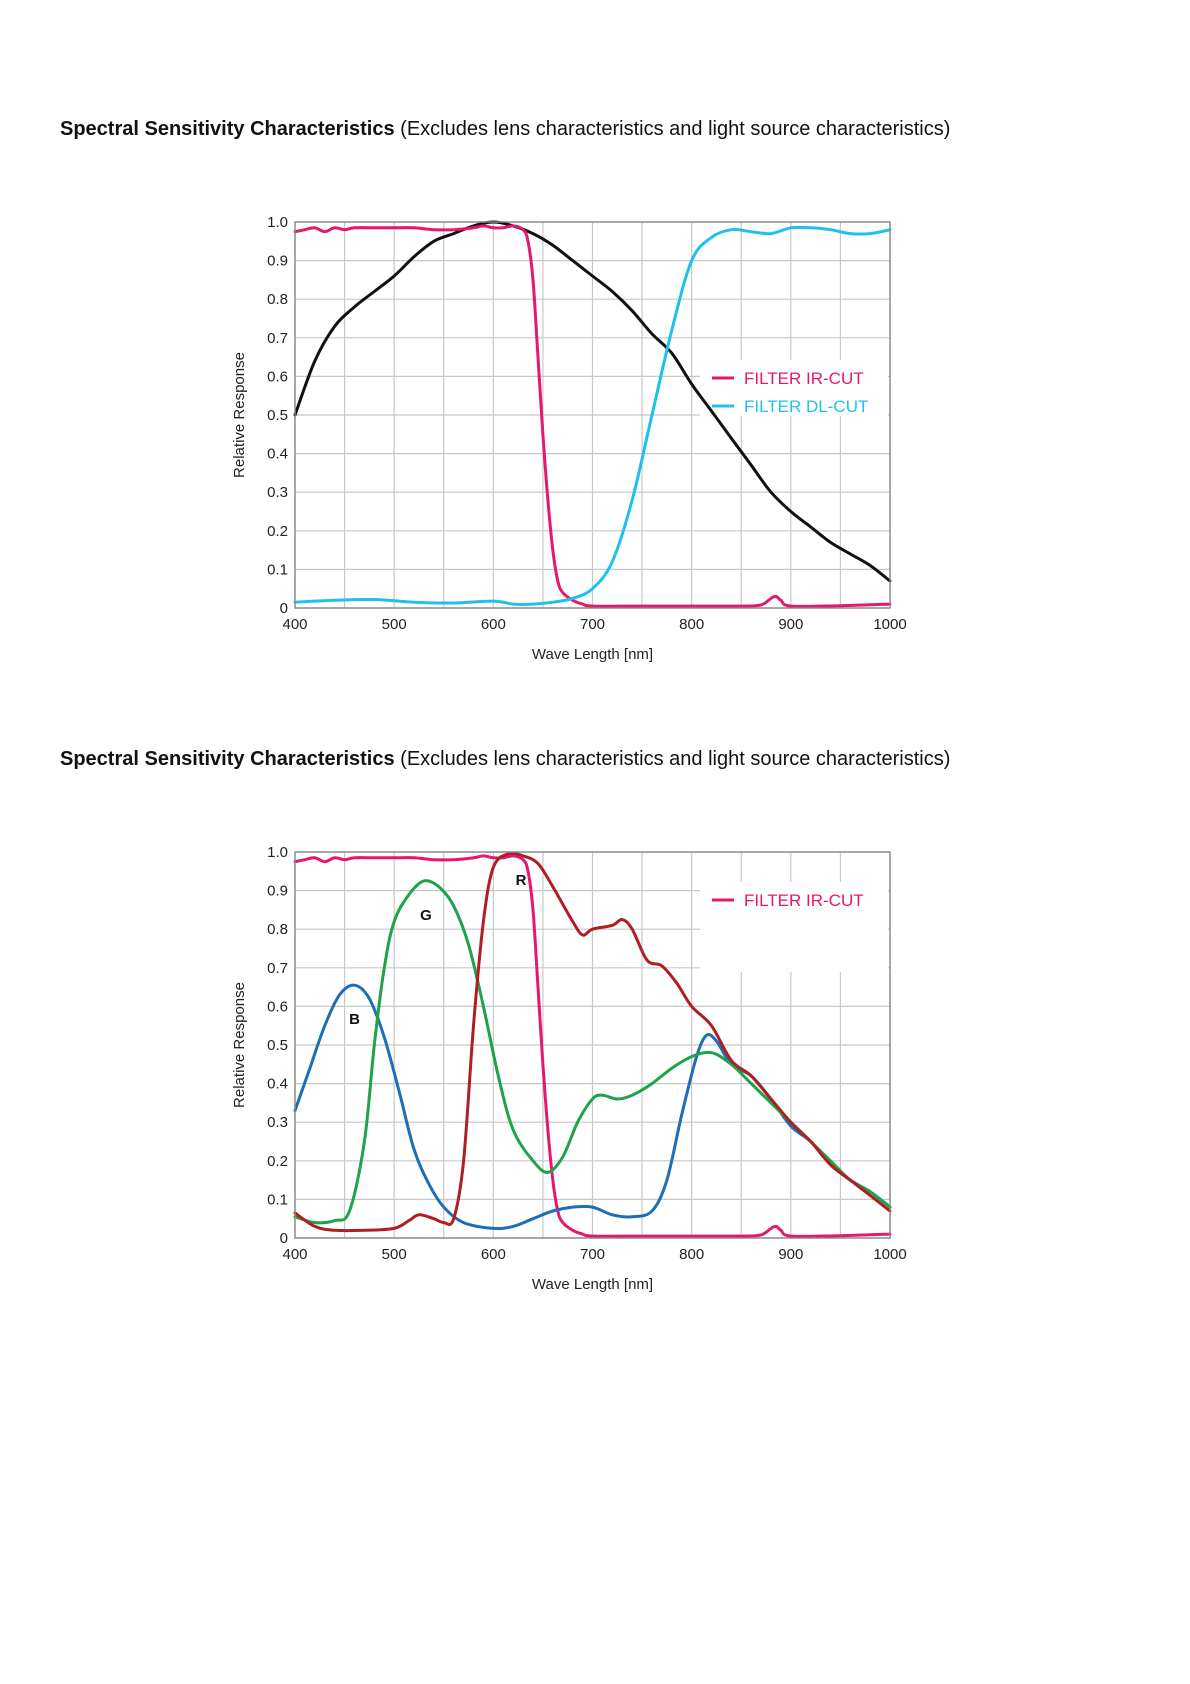  I want to click on legend: FILTER IR-CUT FILTER DL-CUT, so click(794, 388).